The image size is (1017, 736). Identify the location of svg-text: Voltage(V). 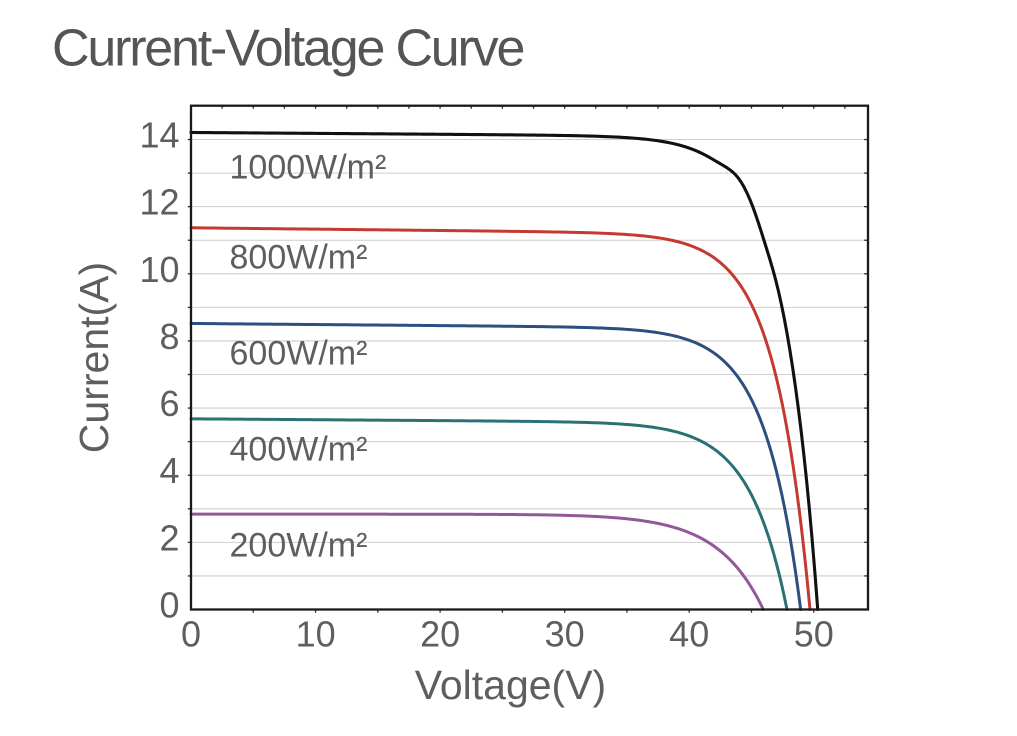
(510, 685).